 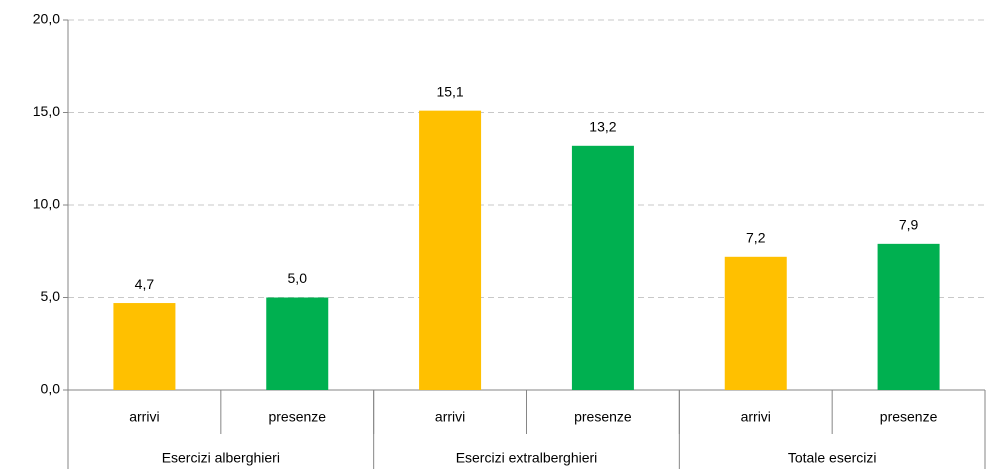 What do you see at coordinates (756, 238) in the screenshot?
I see `value-label: 7,2` at bounding box center [756, 238].